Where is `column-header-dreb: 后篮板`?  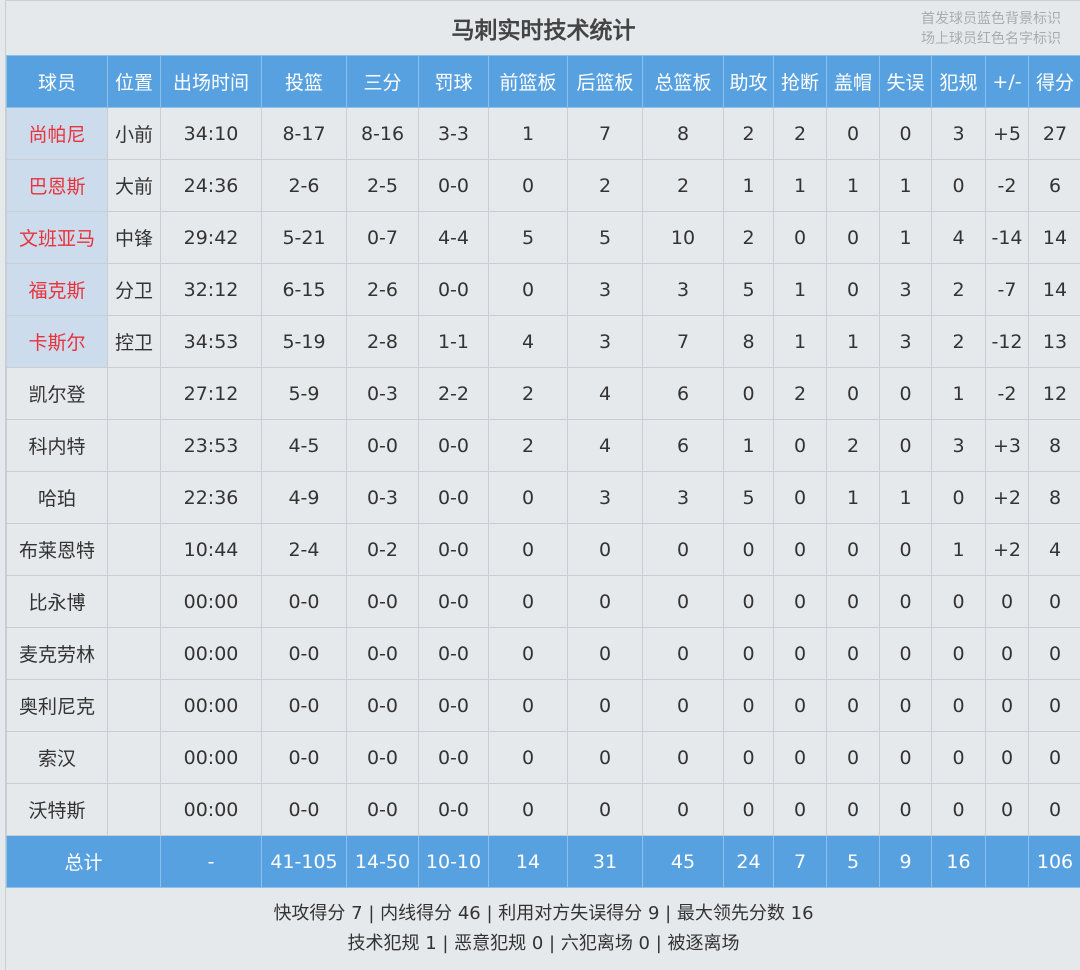
column-header-dreb: 后篮板 is located at coordinates (605, 82).